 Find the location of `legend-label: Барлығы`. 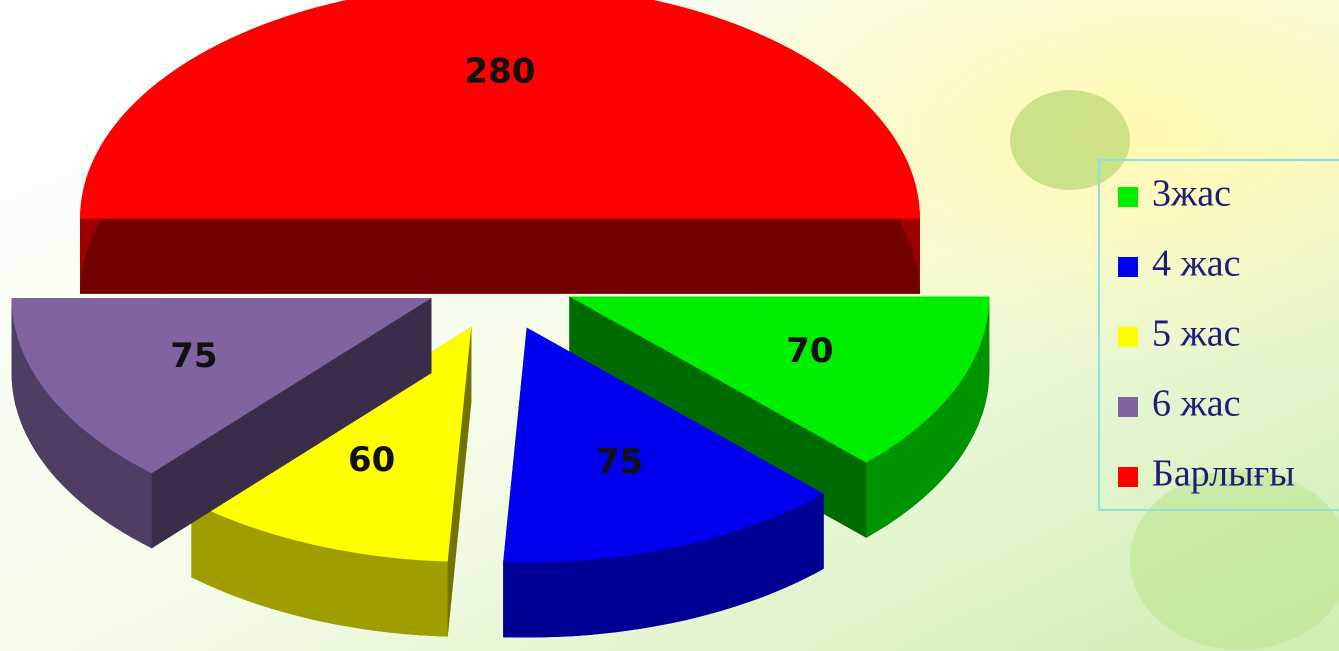

legend-label: Барлығы is located at coordinates (1223, 474).